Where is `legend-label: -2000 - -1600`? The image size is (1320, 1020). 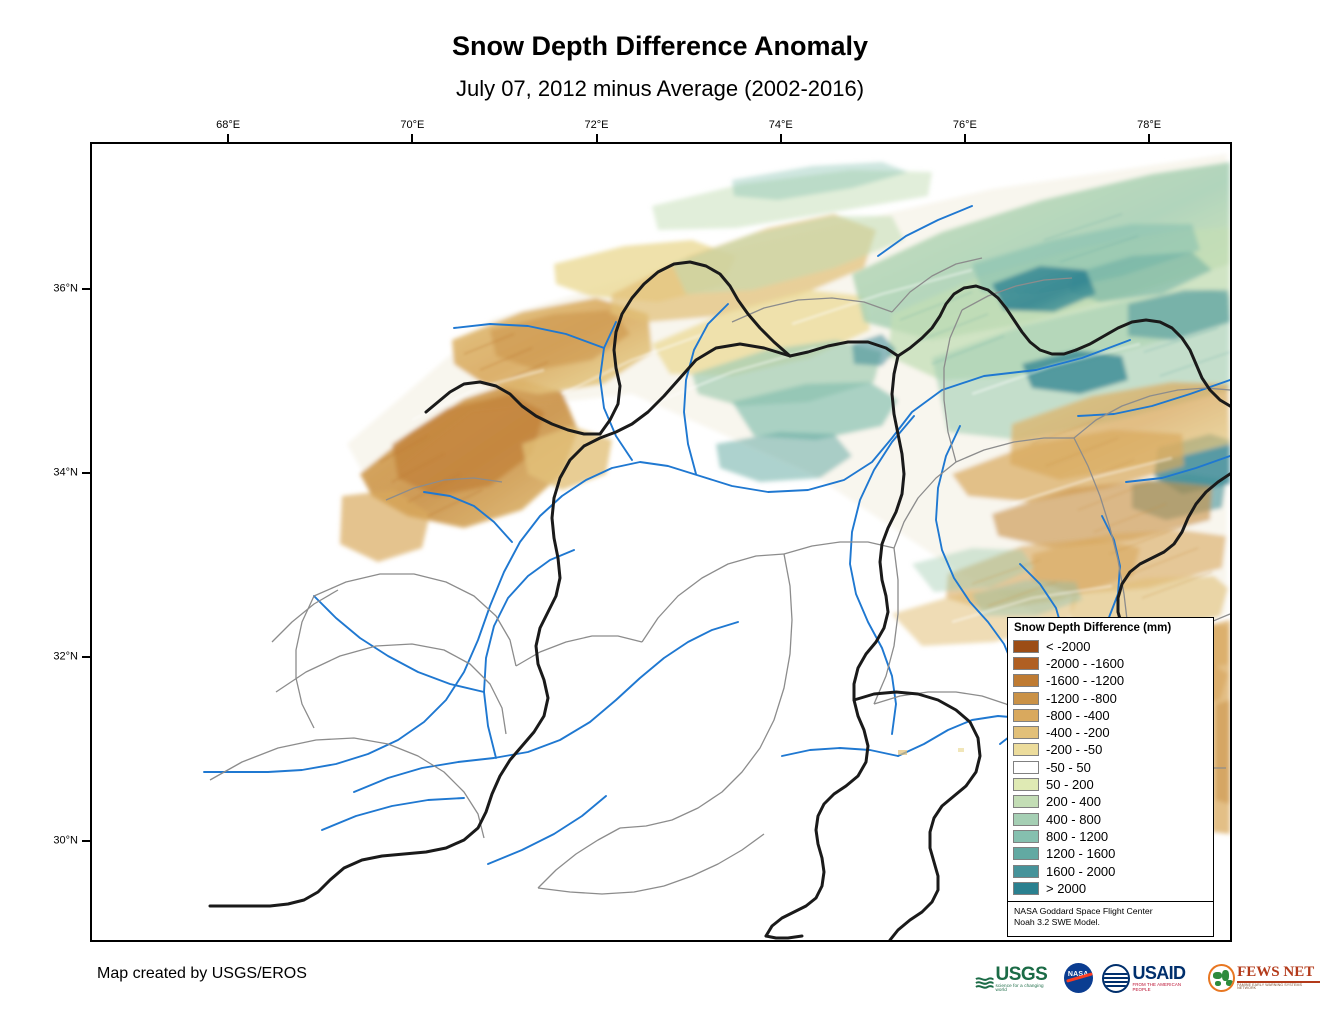
legend-label: -2000 - -1600 is located at coordinates (1085, 663).